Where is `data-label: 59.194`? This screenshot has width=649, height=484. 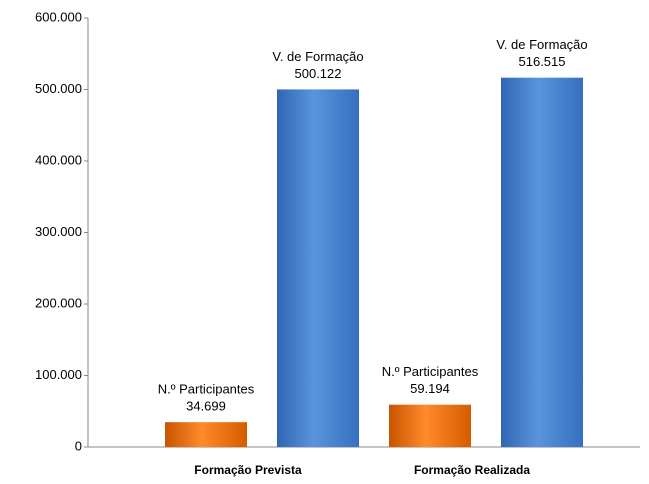
data-label: 59.194 is located at coordinates (430, 388).